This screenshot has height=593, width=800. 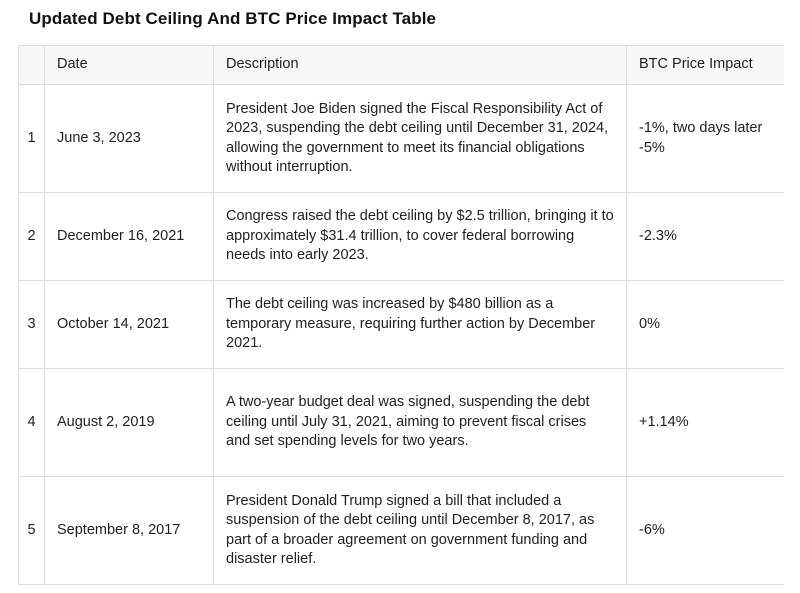 What do you see at coordinates (31, 65) in the screenshot?
I see `header-index` at bounding box center [31, 65].